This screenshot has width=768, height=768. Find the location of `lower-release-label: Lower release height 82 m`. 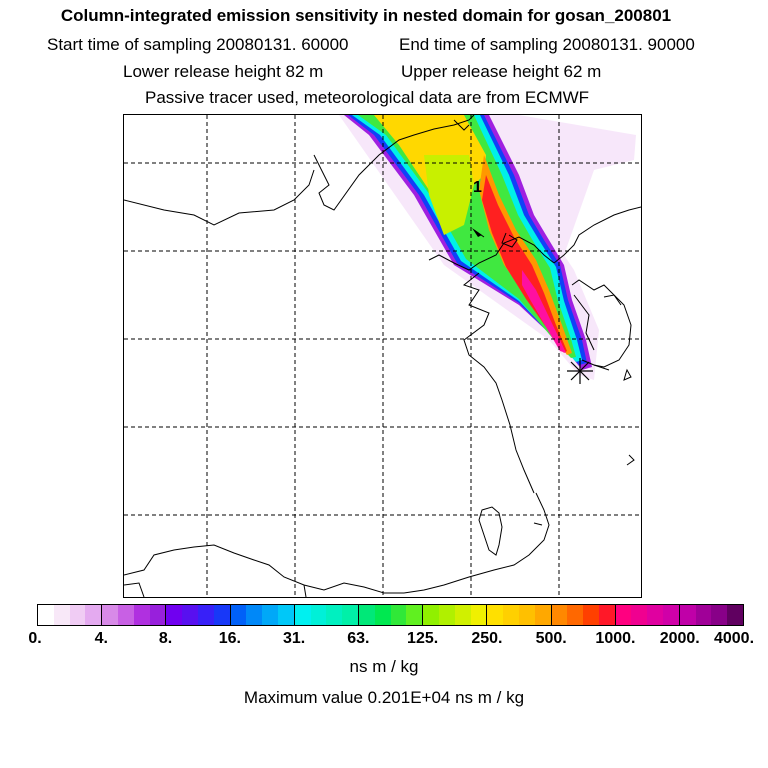

lower-release-label: Lower release height 82 m is located at coordinates (223, 71).